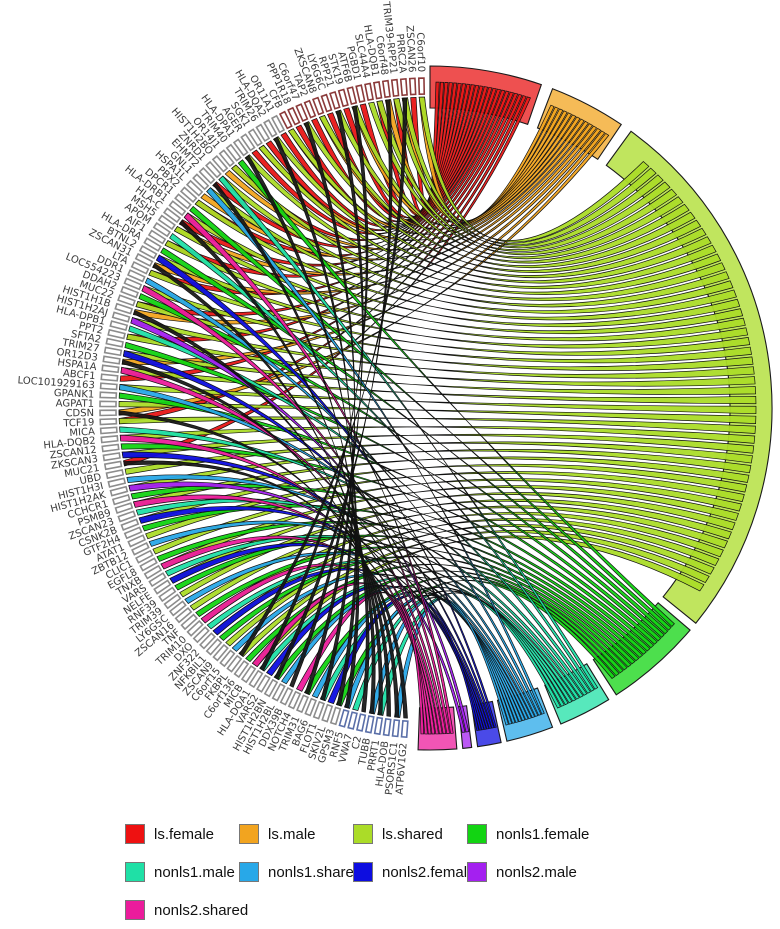  I want to click on gene-label-GPANK1: GPANK1, so click(74, 394).